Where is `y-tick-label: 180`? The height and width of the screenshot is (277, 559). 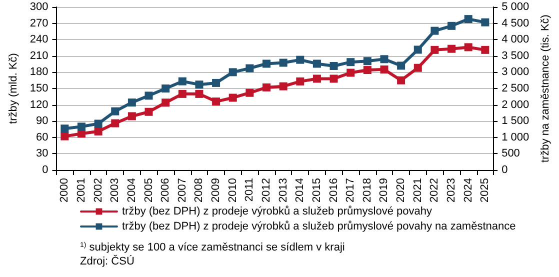
y-tick-label: 180 is located at coordinates (39, 72).